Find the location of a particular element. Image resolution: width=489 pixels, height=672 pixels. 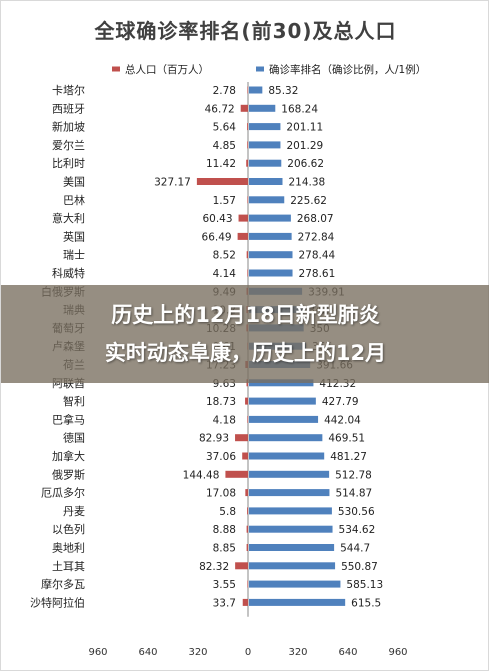

population-data-label: 82.32 is located at coordinates (214, 567).